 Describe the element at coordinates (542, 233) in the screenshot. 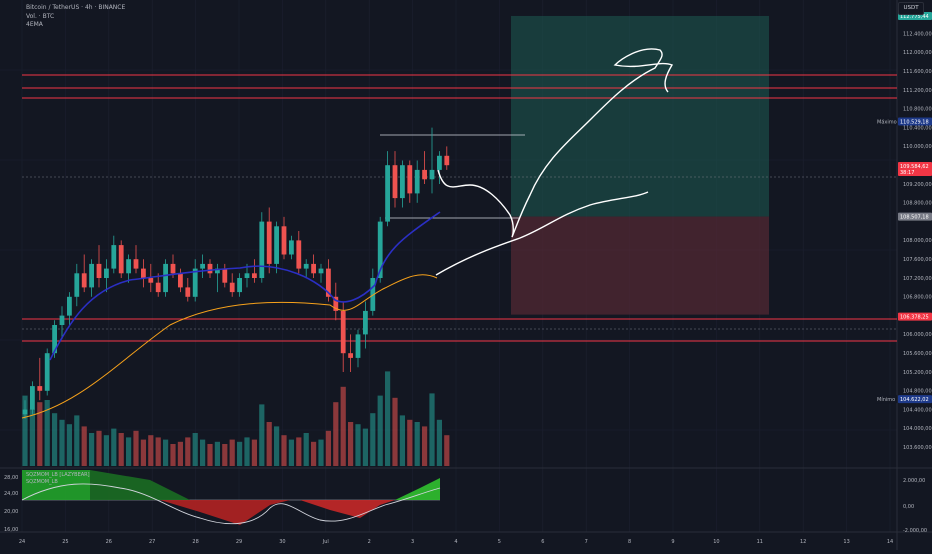

I see `freehand-trend-path` at that location.